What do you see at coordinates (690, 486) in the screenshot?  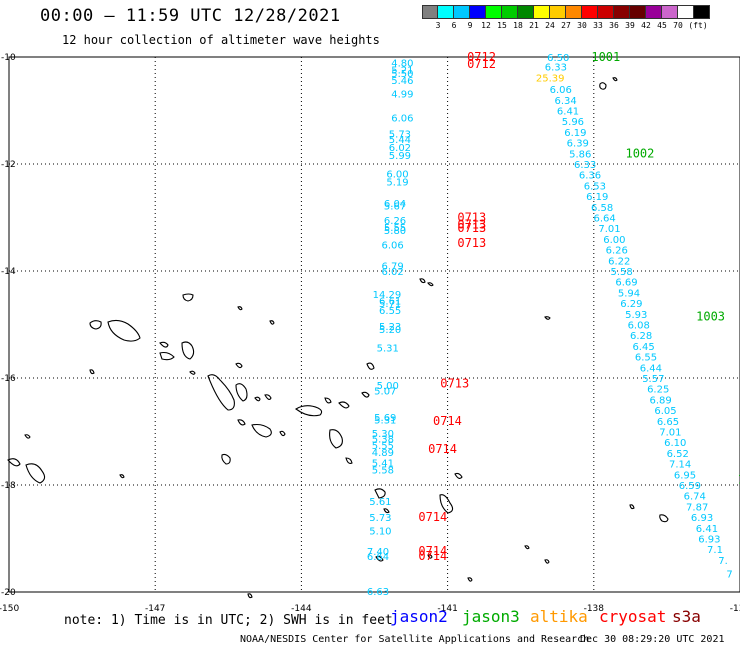 I see `swh-value-label: 6.59` at bounding box center [690, 486].